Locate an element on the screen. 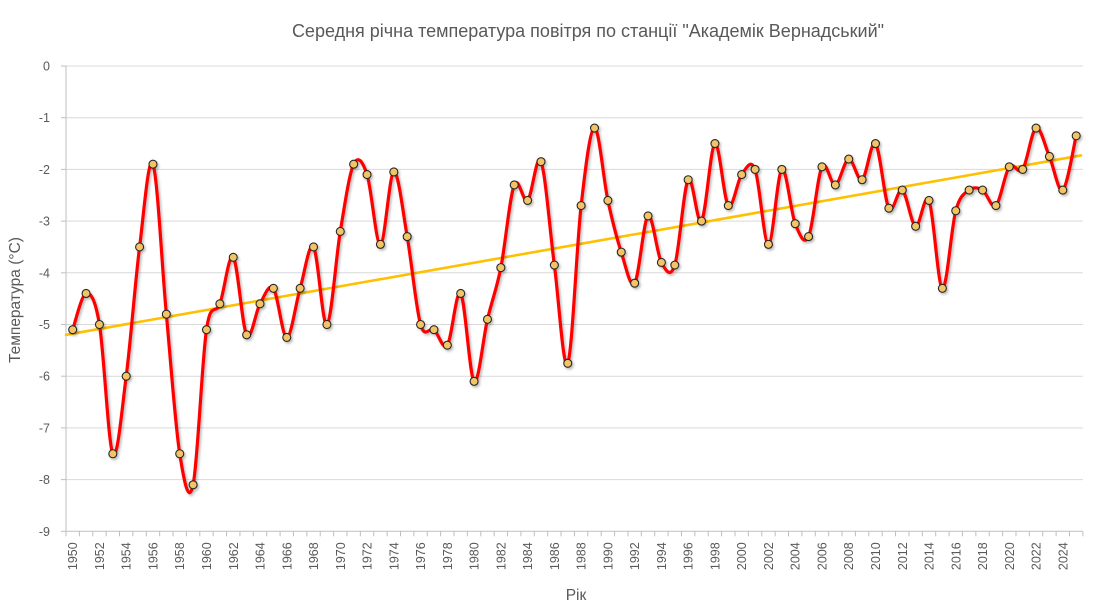 The width and height of the screenshot is (1105, 616). x-tick-label: 1972 is located at coordinates (368, 556).